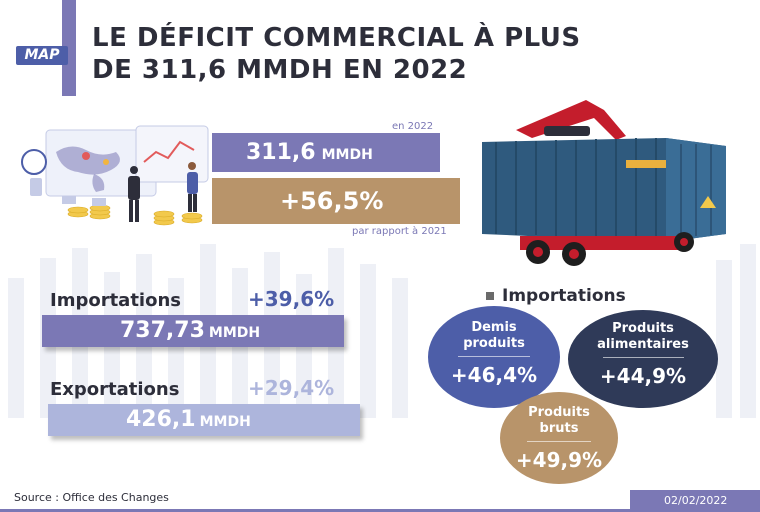 The height and width of the screenshot is (512, 760). Describe the element at coordinates (161, 419) in the screenshot. I see `exportations-value: 426,1` at that location.